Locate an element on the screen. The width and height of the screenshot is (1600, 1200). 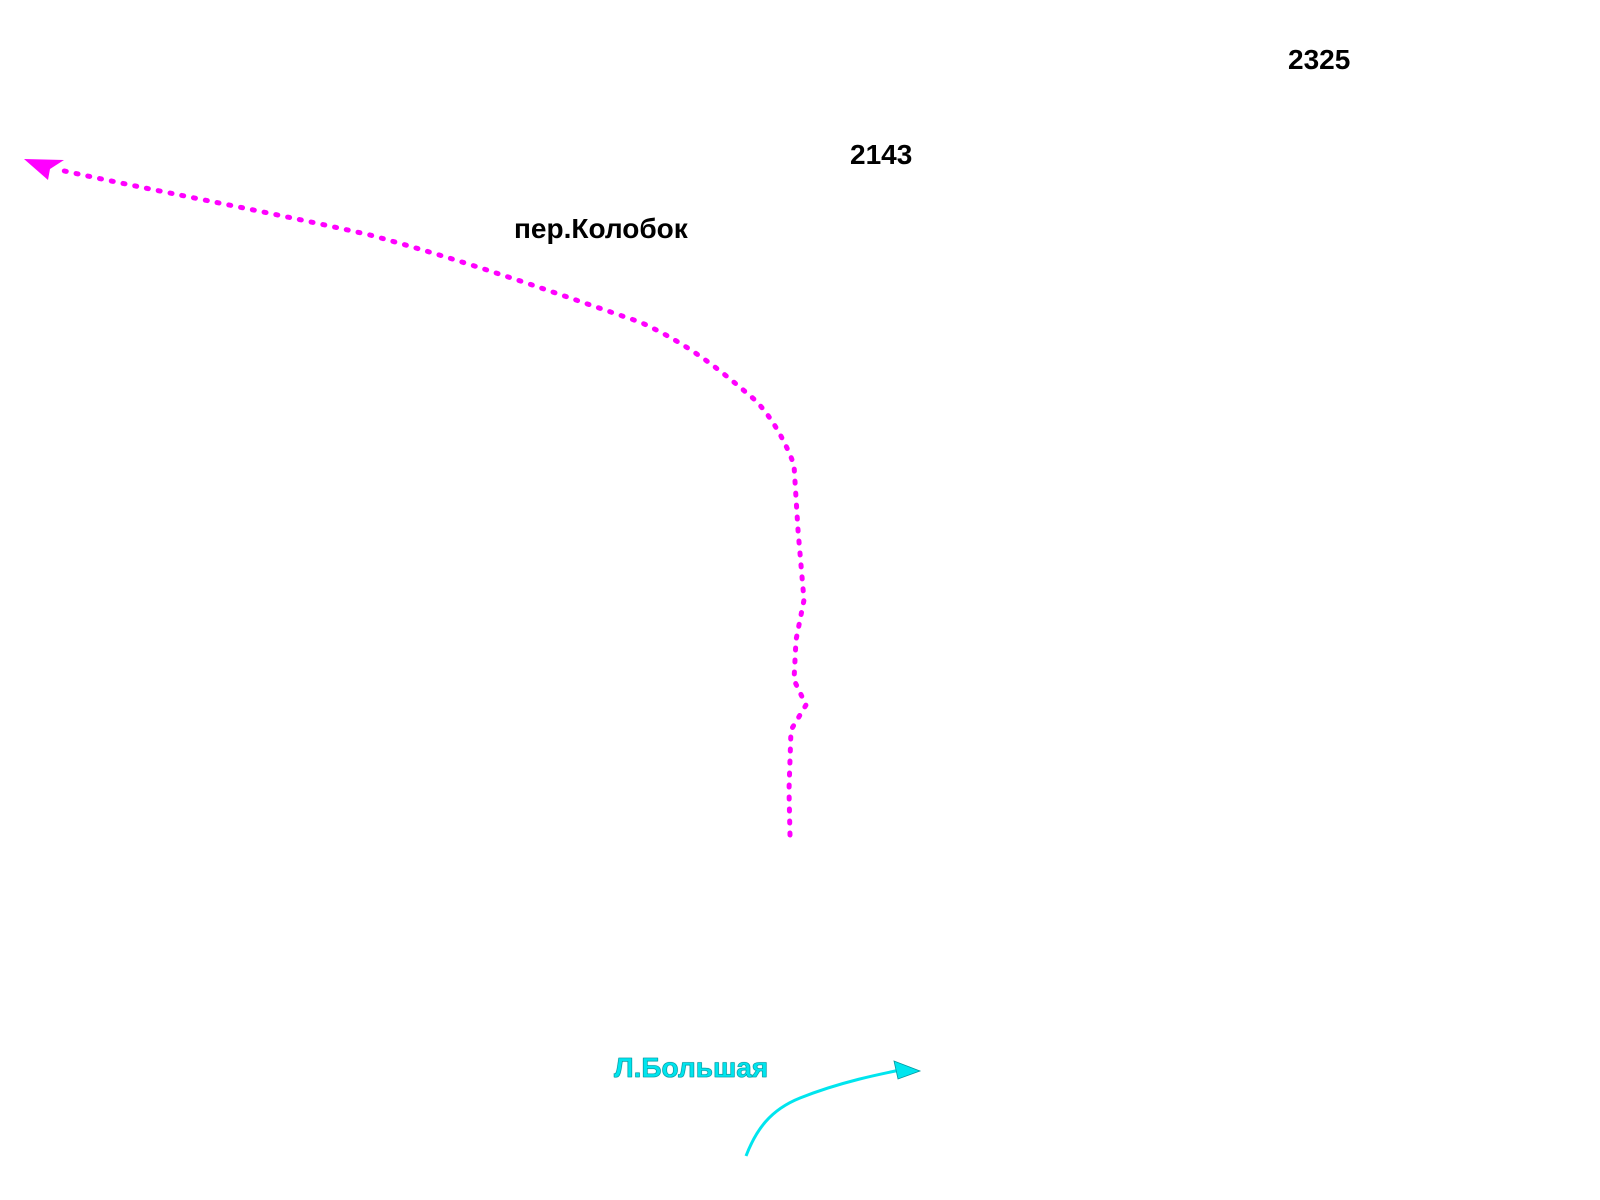
route-arrowhead-icon is located at coordinates (44, 169).